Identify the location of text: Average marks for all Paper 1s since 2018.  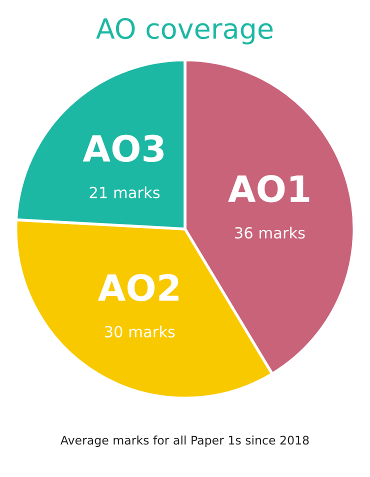
(184, 441).